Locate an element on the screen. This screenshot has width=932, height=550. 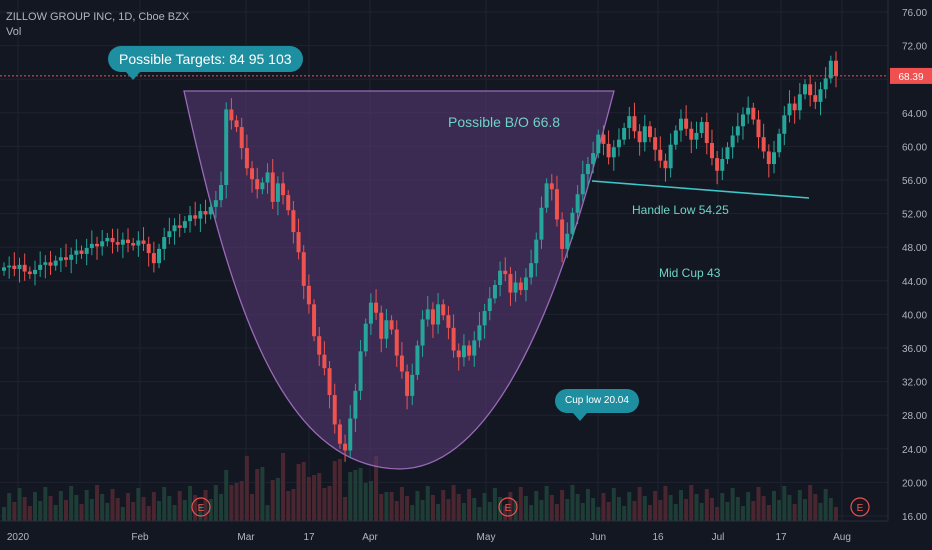
mid-cup-annotation: Mid Cup 43 is located at coordinates (690, 273).